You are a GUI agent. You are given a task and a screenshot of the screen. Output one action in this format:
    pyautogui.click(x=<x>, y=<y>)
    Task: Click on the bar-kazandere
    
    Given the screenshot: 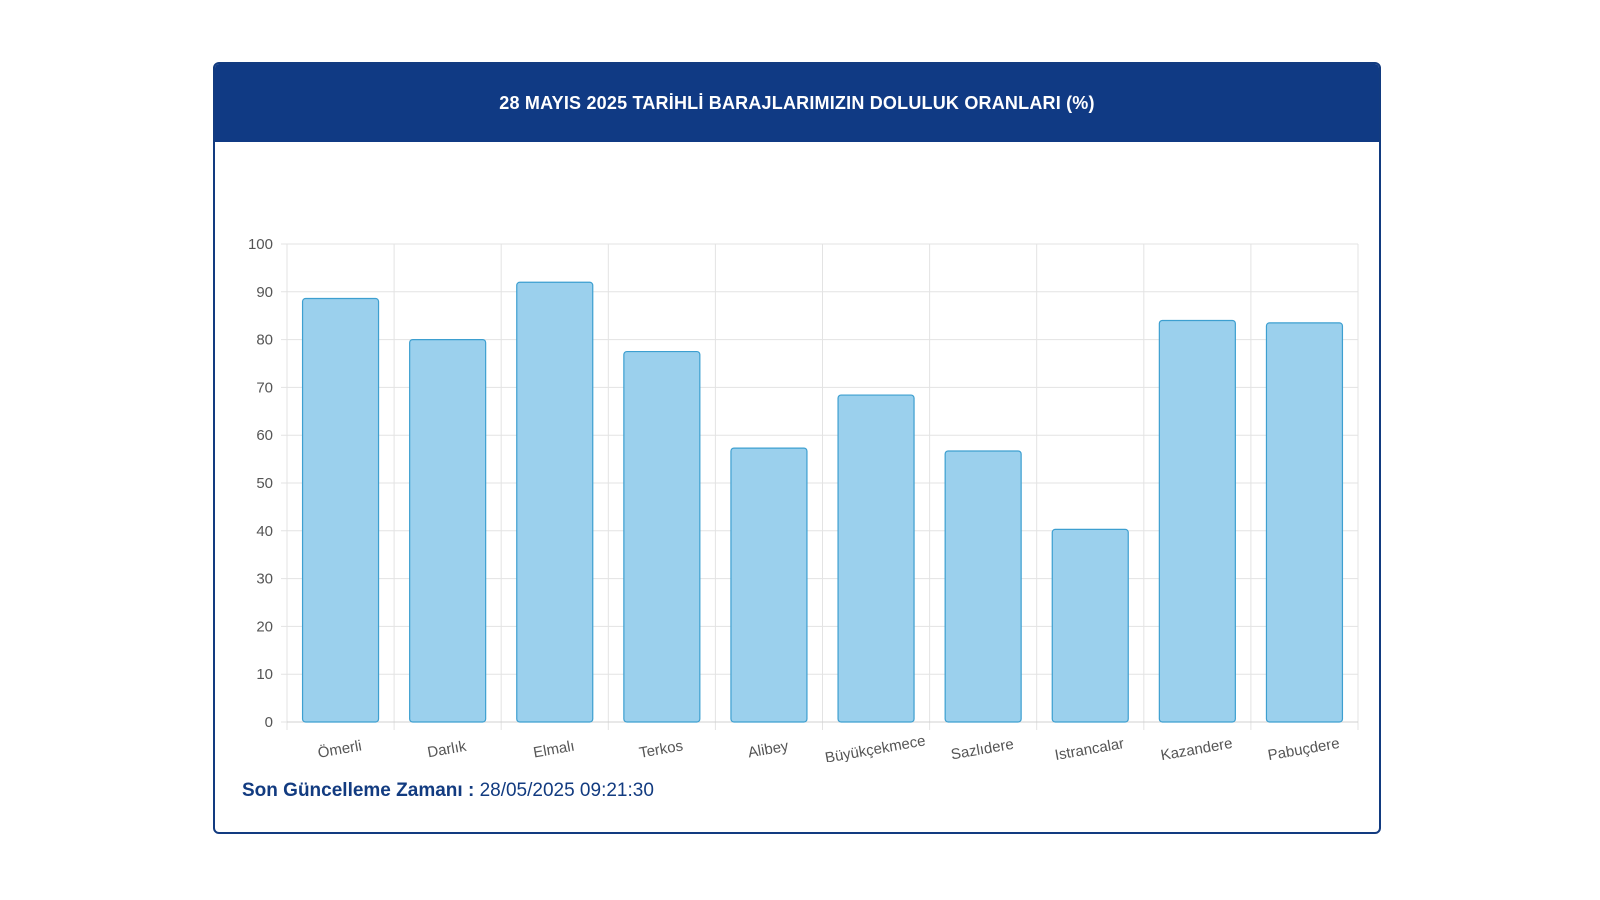 What is the action you would take?
    pyautogui.click(x=1197, y=521)
    